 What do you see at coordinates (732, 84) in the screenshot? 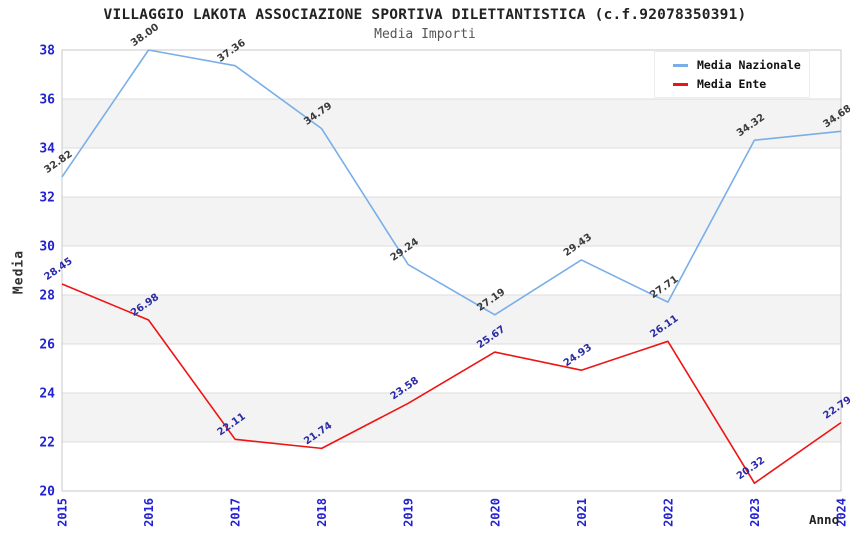
I see `legend-label: Media Ente` at bounding box center [732, 84].